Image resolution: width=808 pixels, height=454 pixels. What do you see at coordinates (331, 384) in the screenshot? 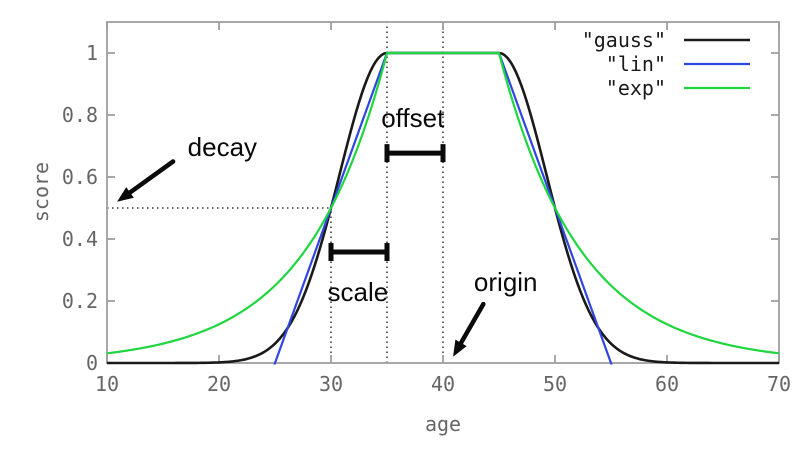
I see `x-tick-label: 30` at bounding box center [331, 384].